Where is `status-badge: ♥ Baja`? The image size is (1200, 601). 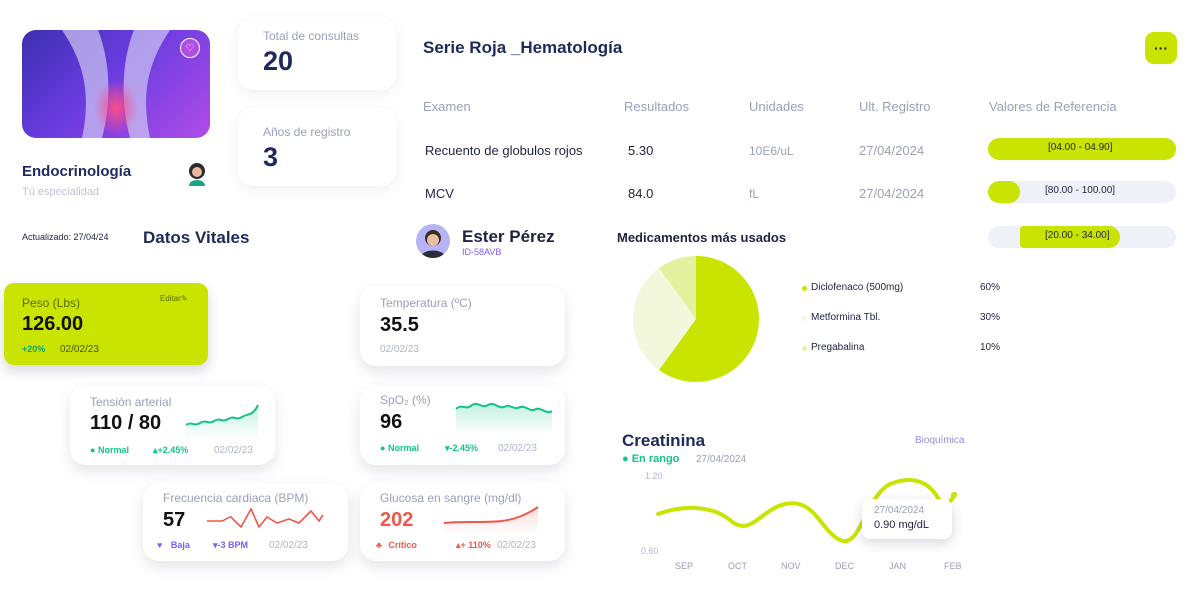
status-badge: ♥ Baja is located at coordinates (173, 545).